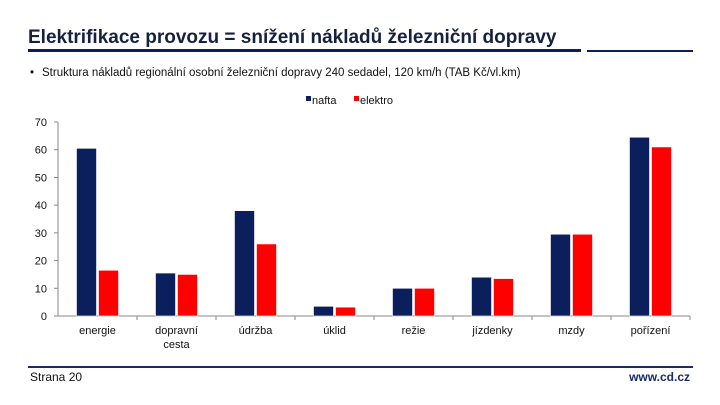 This screenshot has width=720, height=405. Describe the element at coordinates (41, 206) in the screenshot. I see `y-tick-label: 40` at that location.